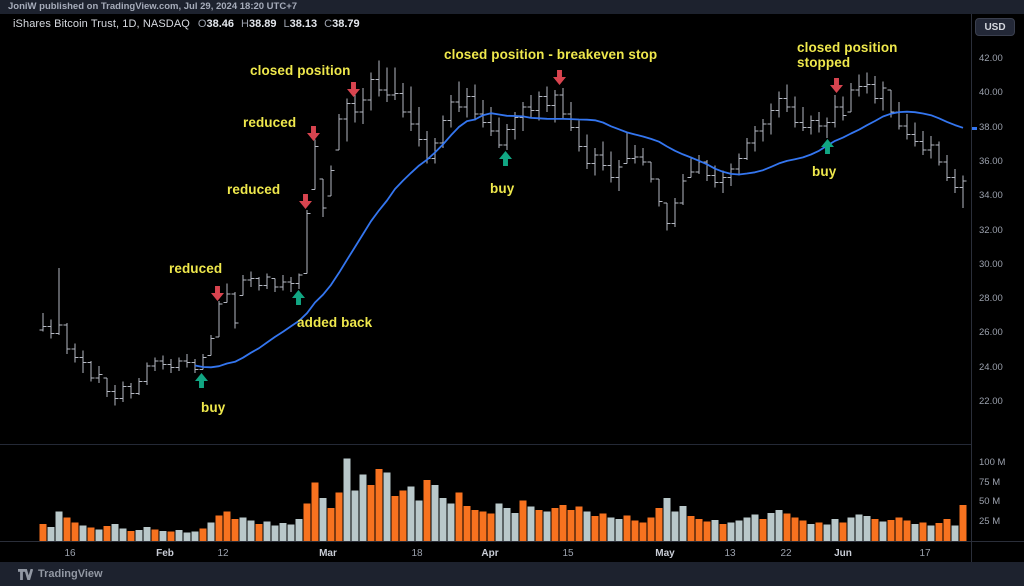 This screenshot has width=1024, height=586. What do you see at coordinates (568, 553) in the screenshot?
I see `time-axis-label: 15` at bounding box center [568, 553].